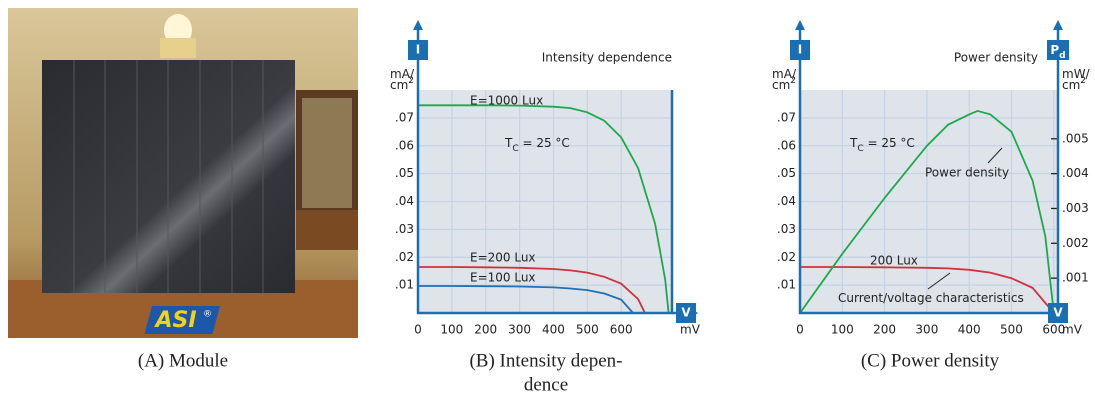 Image resolution: width=1095 pixels, height=401 pixels. Describe the element at coordinates (1075, 278) in the screenshot. I see `y2-tick-label: .001` at that location.